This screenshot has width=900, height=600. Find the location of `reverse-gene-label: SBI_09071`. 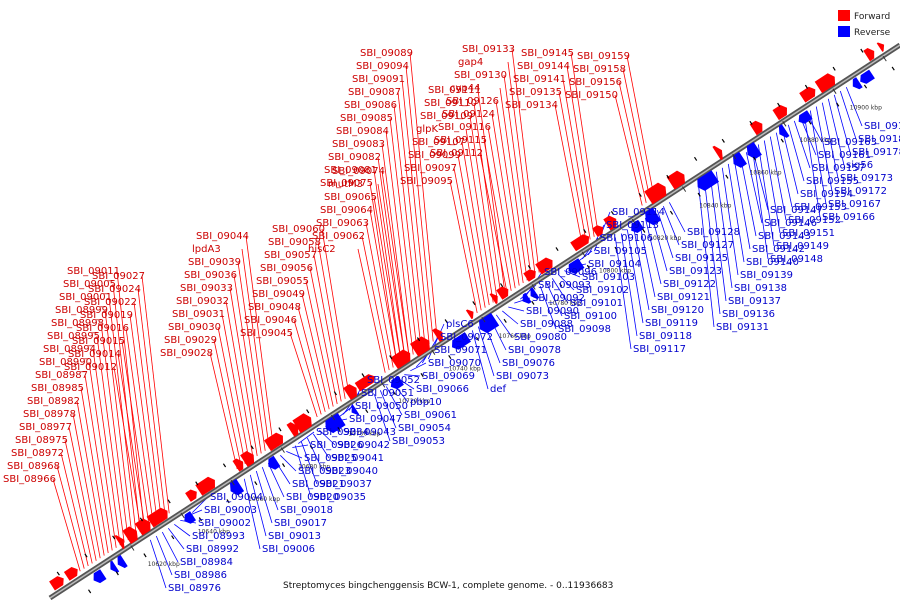

reverse-gene-label: SBI_09071 is located at coordinates (460, 350).